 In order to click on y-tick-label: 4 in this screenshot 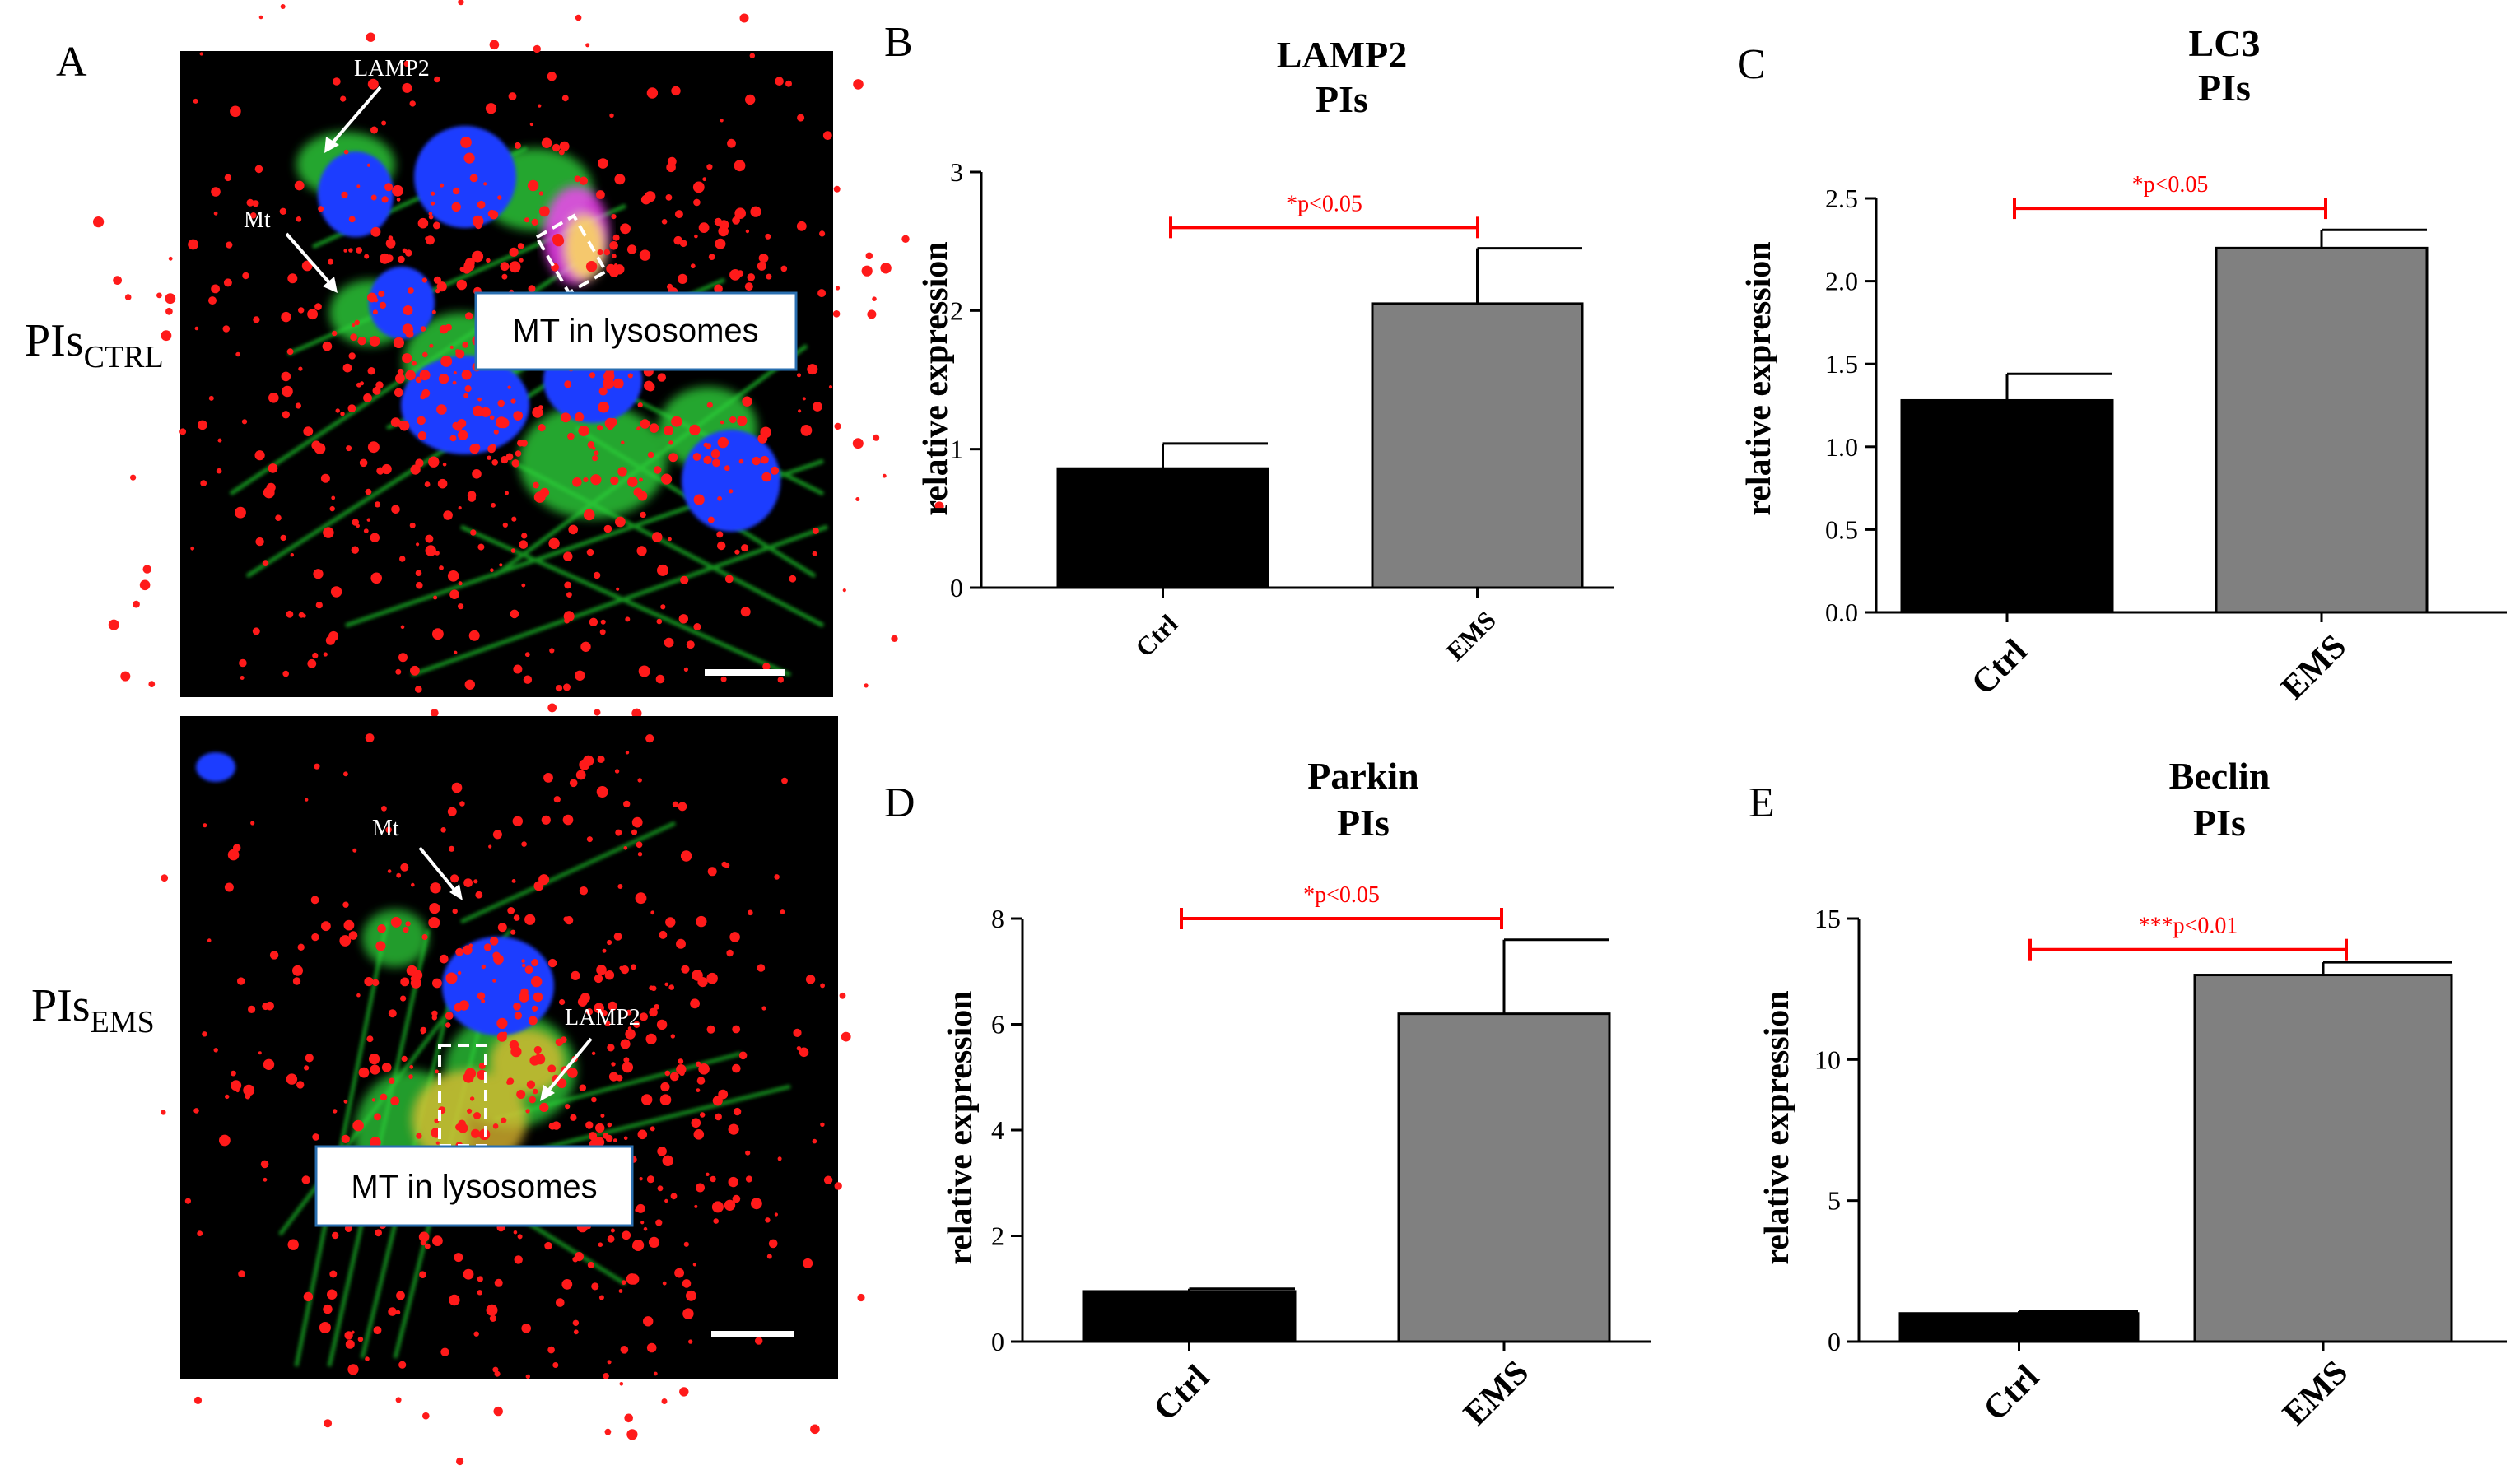, I will do `click(998, 1130)`.